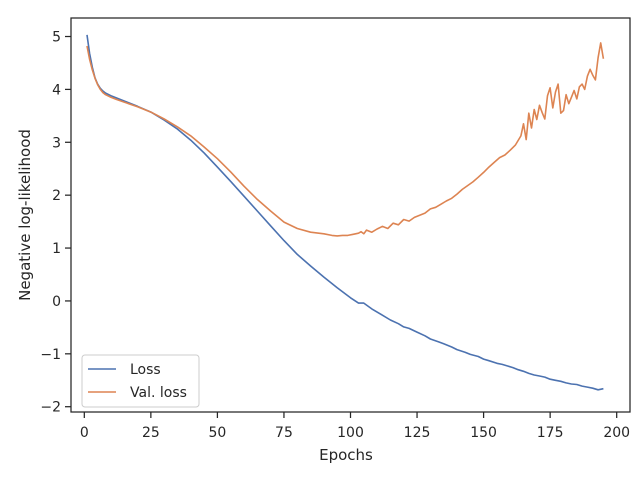 Image resolution: width=640 pixels, height=480 pixels. What do you see at coordinates (56, 302) in the screenshot?
I see `y-tick-label: 0` at bounding box center [56, 302].